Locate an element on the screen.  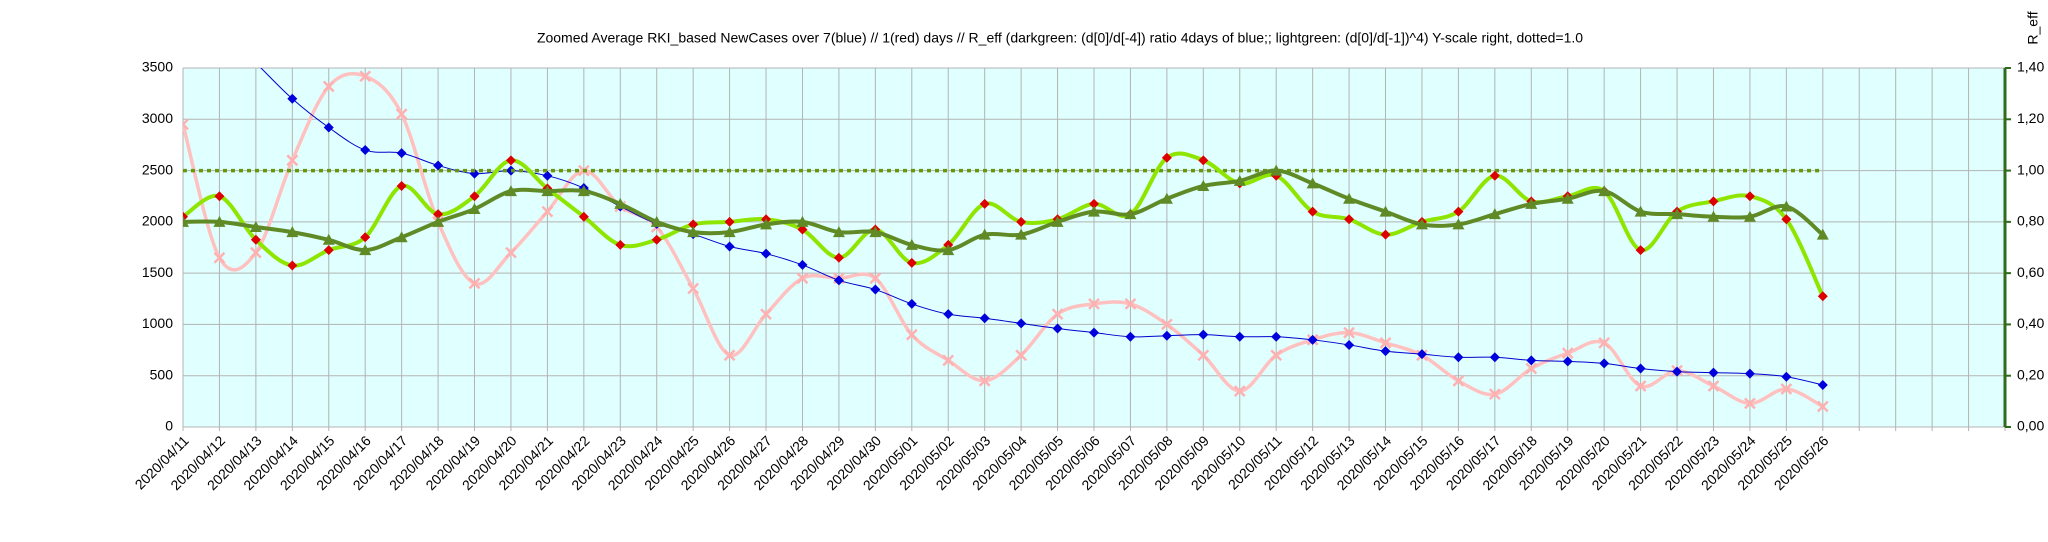
y-tick-label: 1500 is located at coordinates (157, 272).